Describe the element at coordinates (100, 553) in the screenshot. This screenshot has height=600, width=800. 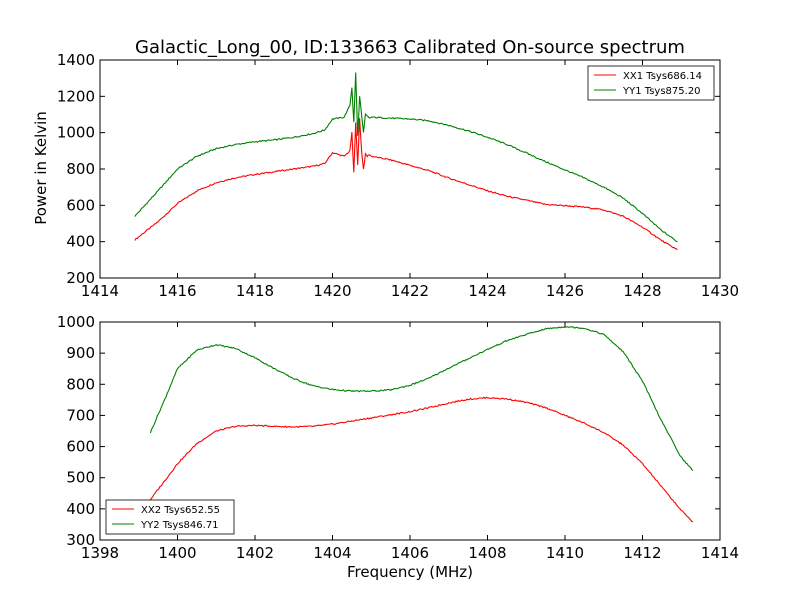
I see `x-tick-label: 1398` at that location.